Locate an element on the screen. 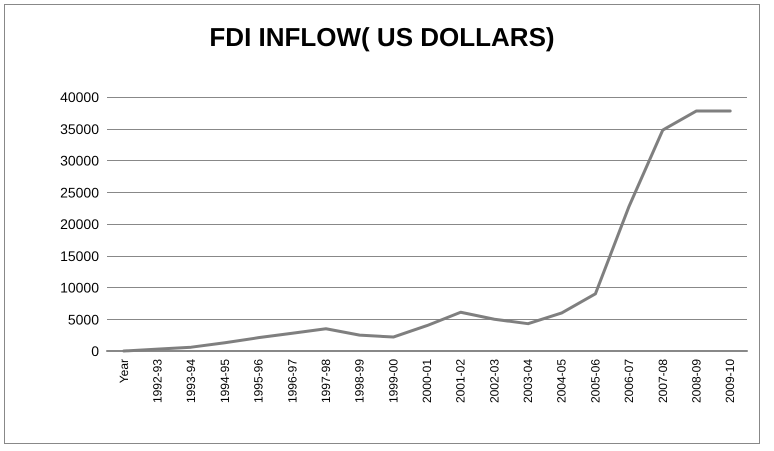 This screenshot has width=774, height=451. x-tick-label: 2008-09 is located at coordinates (696, 381).